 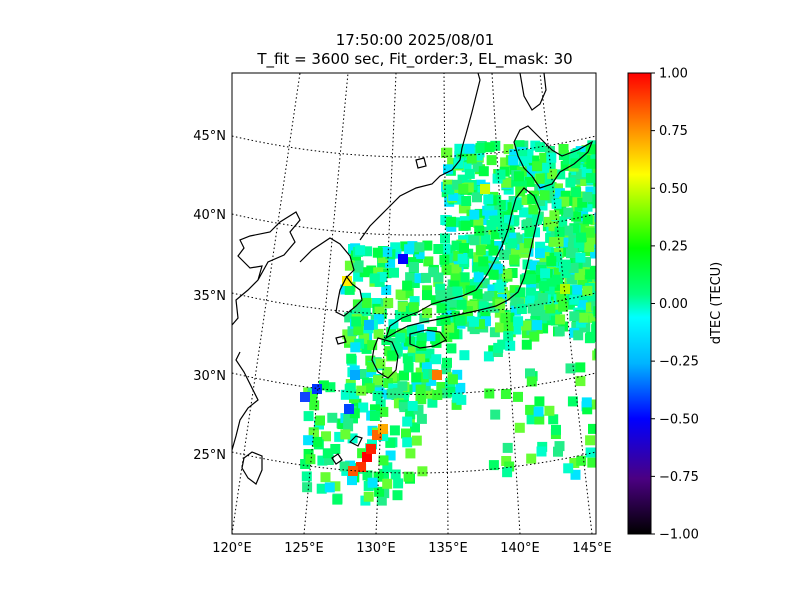 I want to click on shikoku-coastline, so click(x=428, y=339).